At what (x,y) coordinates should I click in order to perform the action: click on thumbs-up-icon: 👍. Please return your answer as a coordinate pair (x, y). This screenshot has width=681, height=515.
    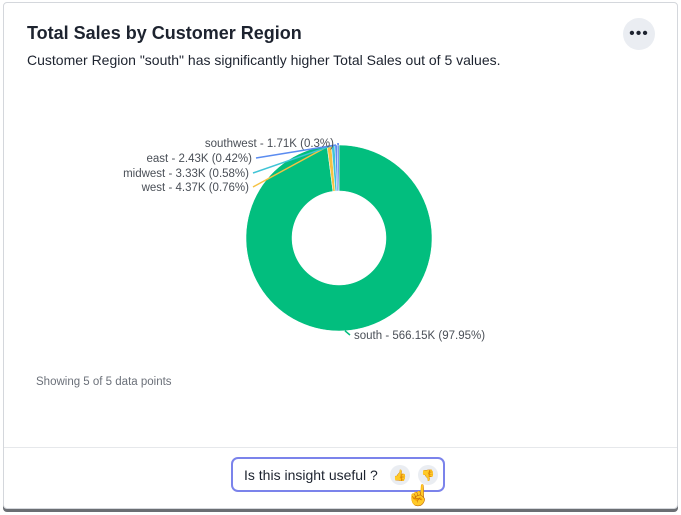
    Looking at the image, I should click on (400, 475).